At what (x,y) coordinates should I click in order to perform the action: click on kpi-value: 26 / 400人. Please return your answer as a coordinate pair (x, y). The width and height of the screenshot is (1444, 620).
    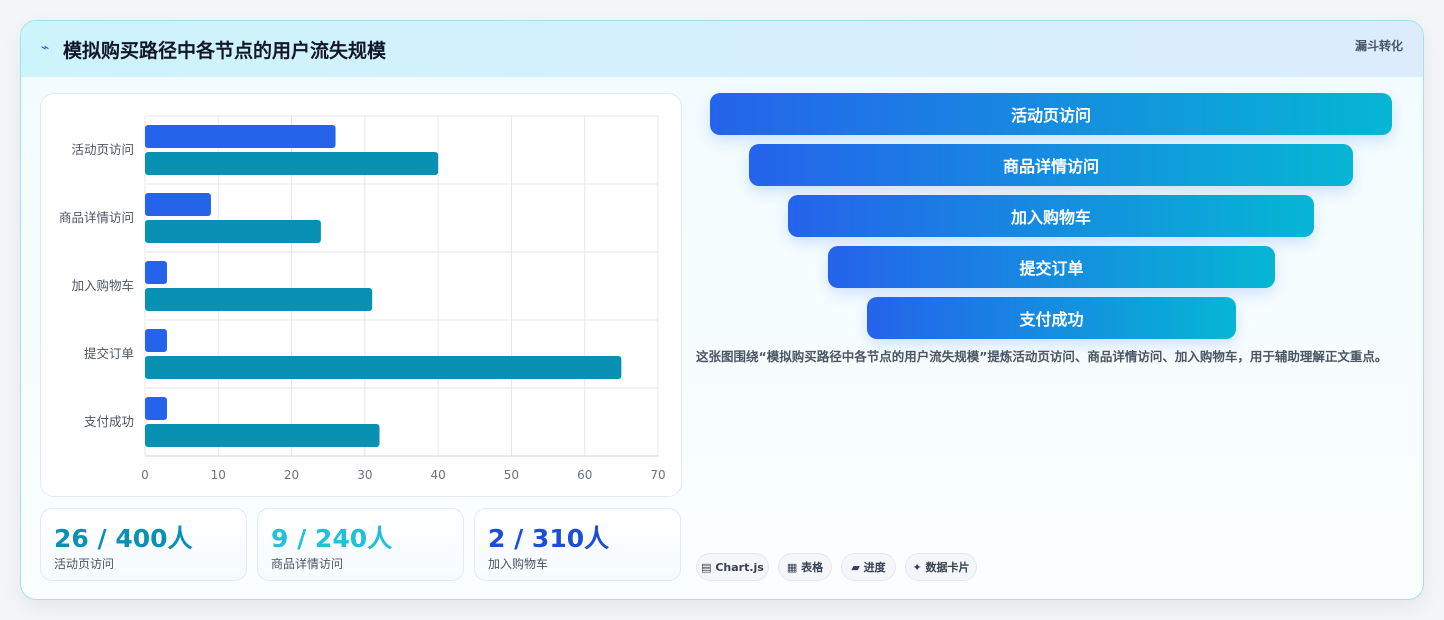
    Looking at the image, I should click on (123, 538).